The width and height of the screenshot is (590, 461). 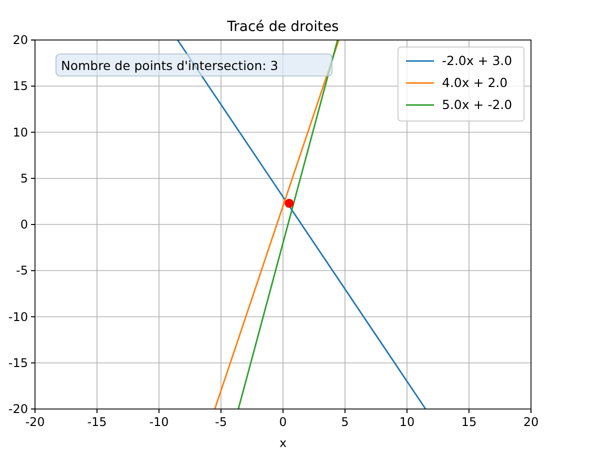 I want to click on x-tick-label: 20, so click(x=531, y=422).